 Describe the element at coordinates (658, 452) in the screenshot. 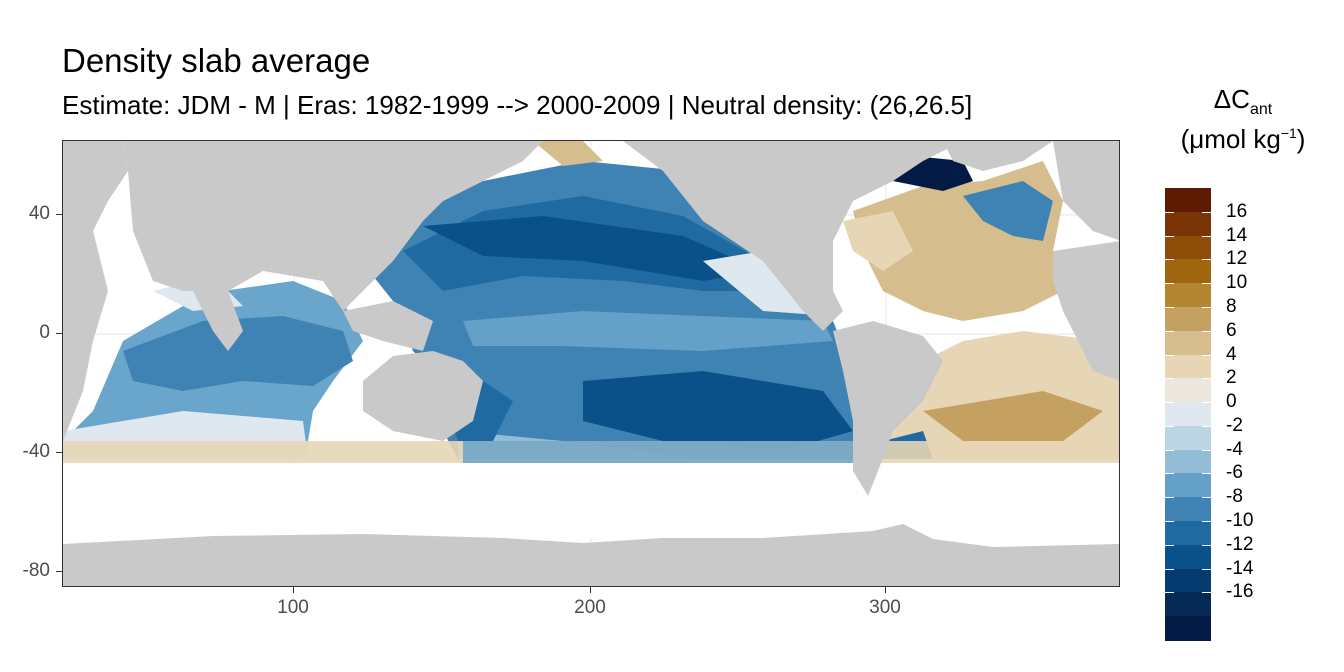

I see `southern-ocean-blue` at that location.